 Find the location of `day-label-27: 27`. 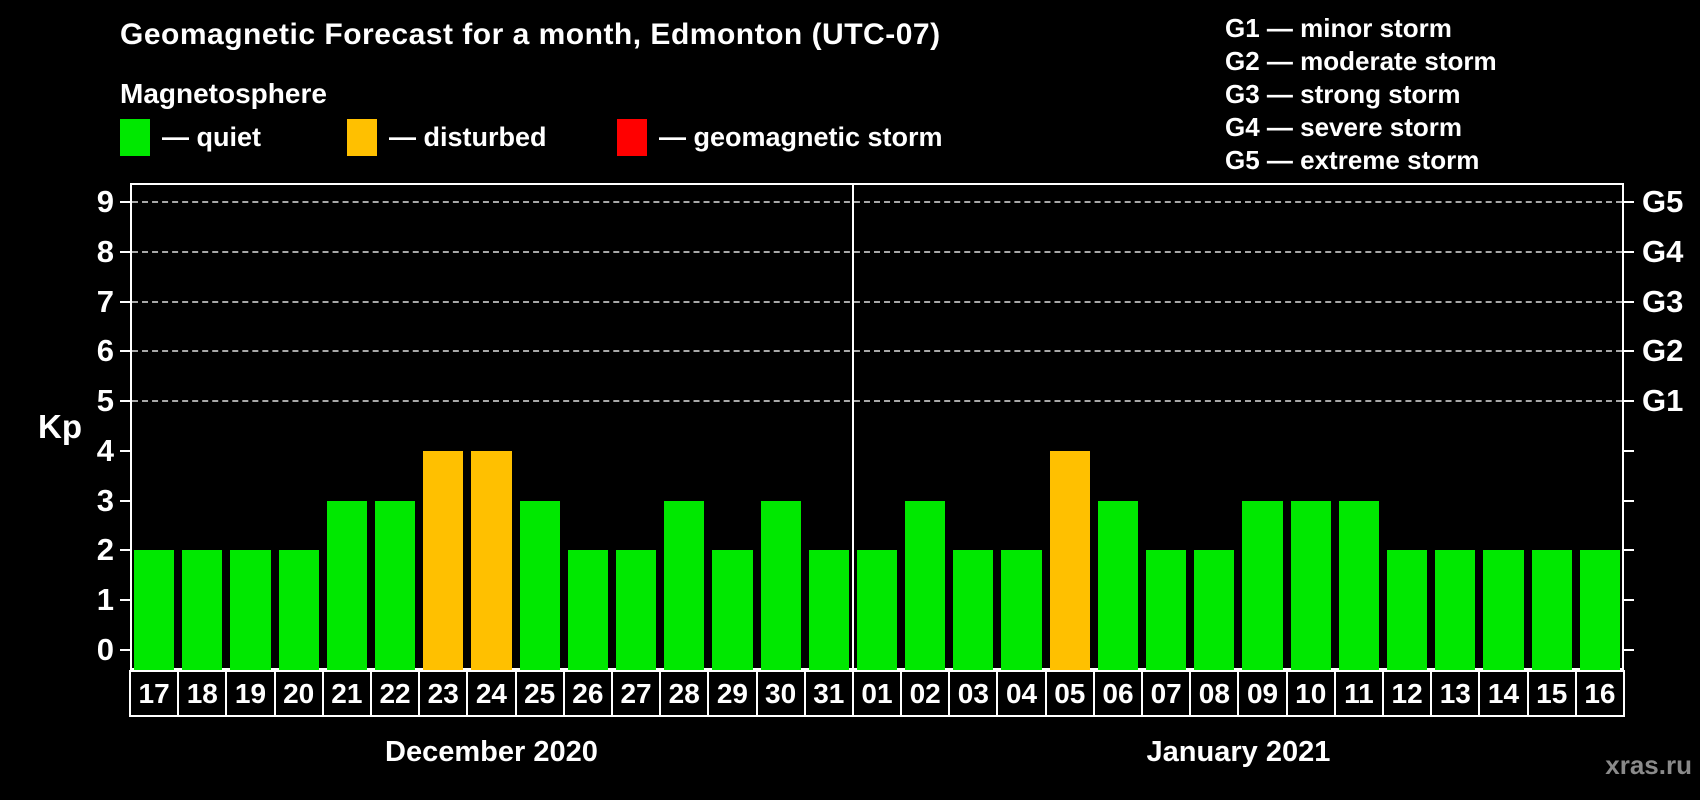

day-label-27: 27 is located at coordinates (636, 693).